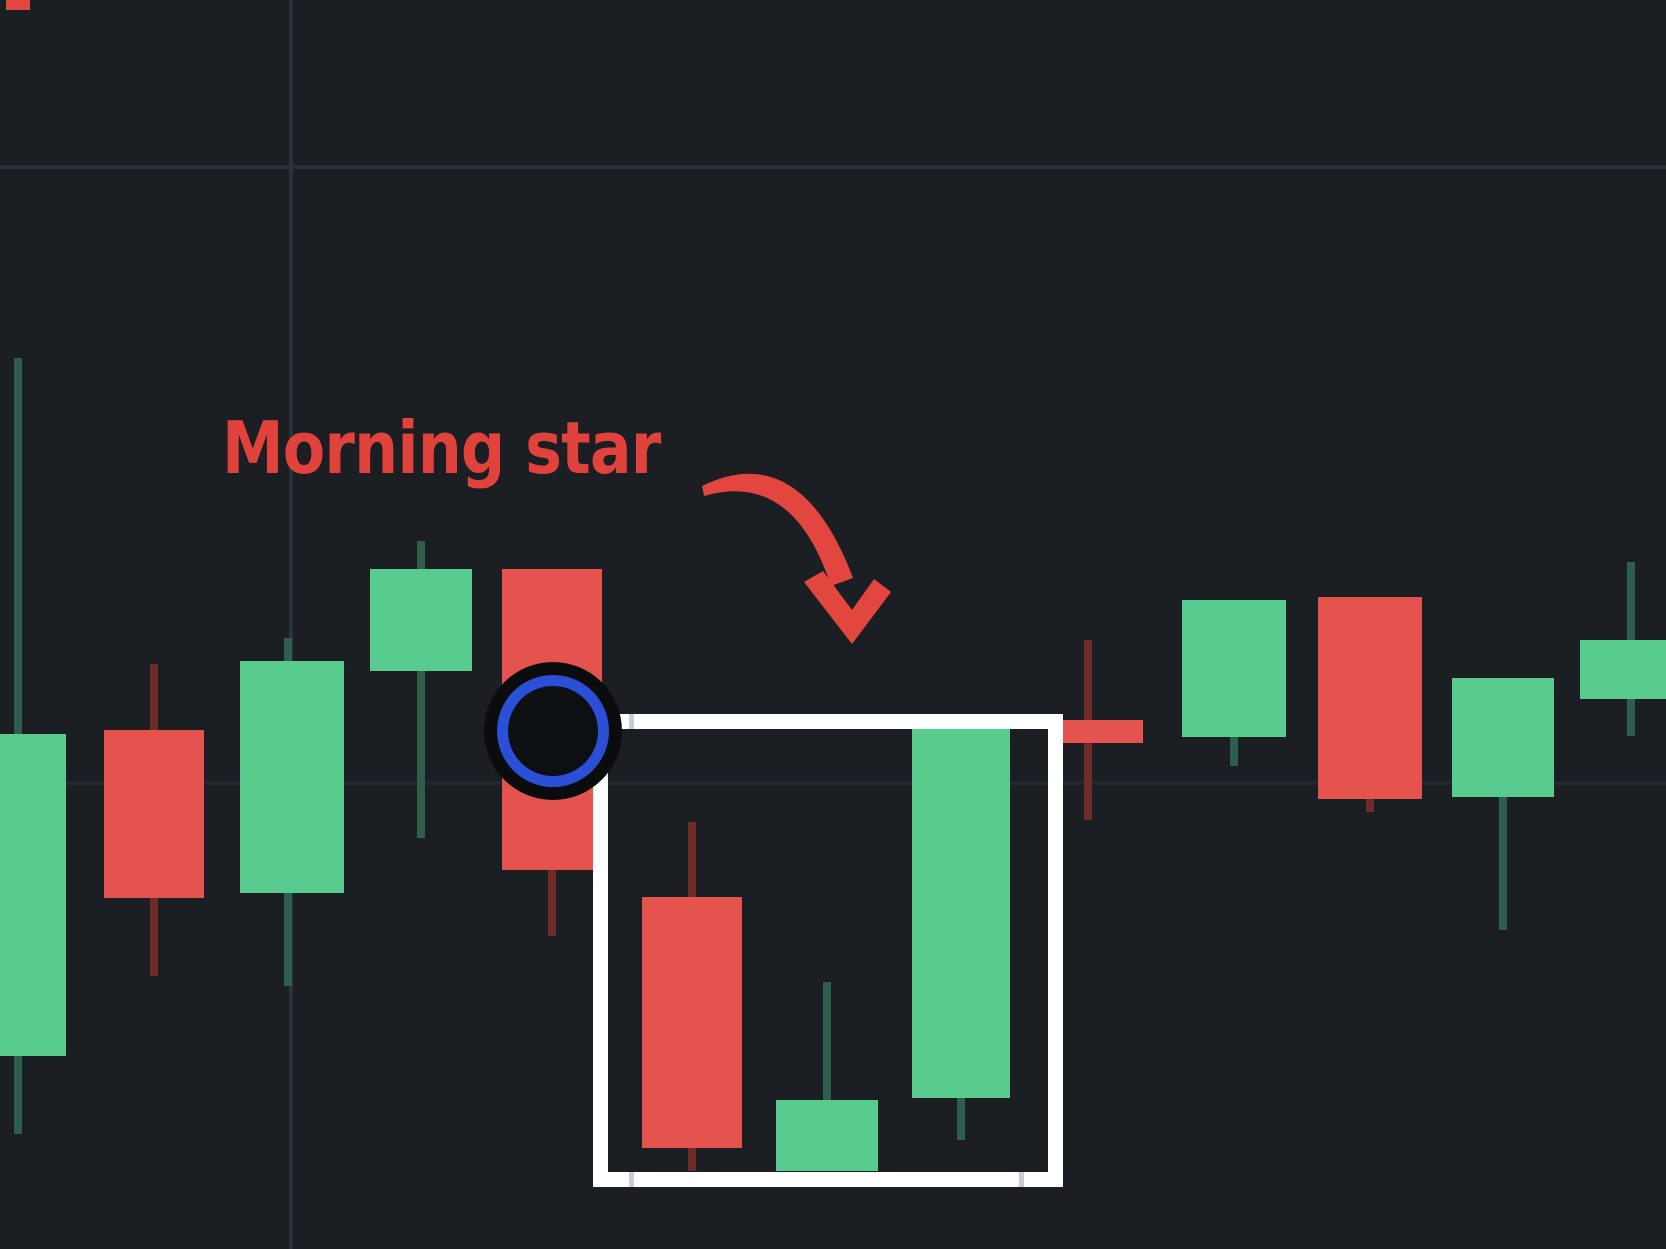  What do you see at coordinates (553, 731) in the screenshot?
I see `circle-annotation` at bounding box center [553, 731].